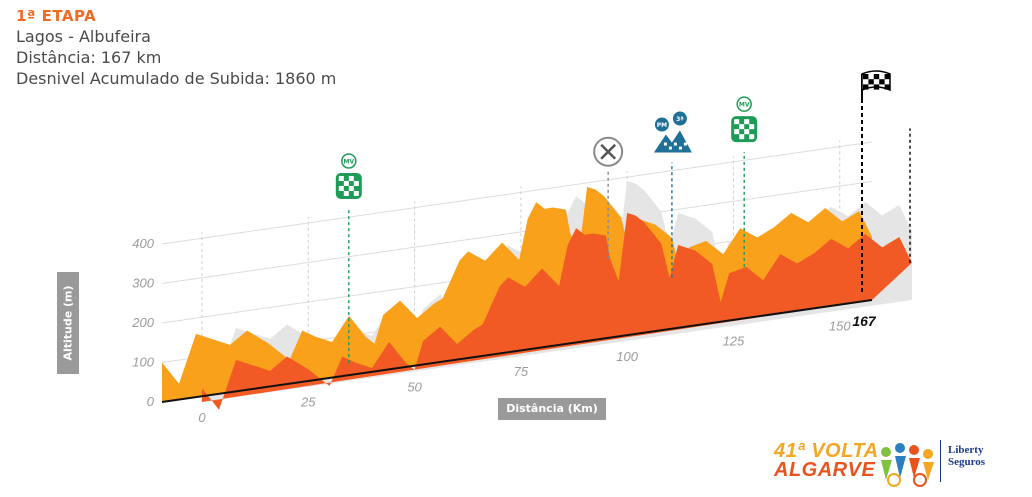  I want to click on marker-premio-montanha: PM 3ª, so click(672, 194).